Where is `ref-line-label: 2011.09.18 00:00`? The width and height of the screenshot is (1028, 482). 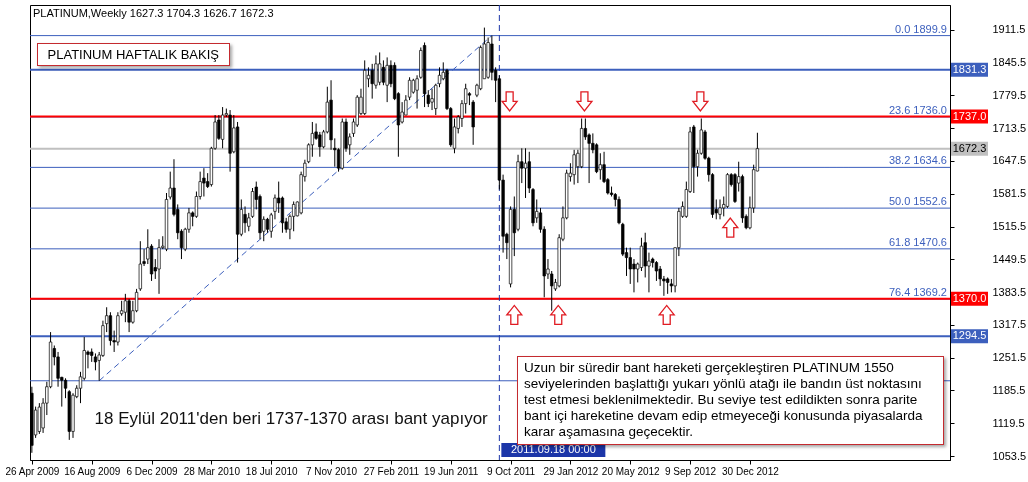 ref-line-label: 2011.09.18 00:00 is located at coordinates (553, 449).